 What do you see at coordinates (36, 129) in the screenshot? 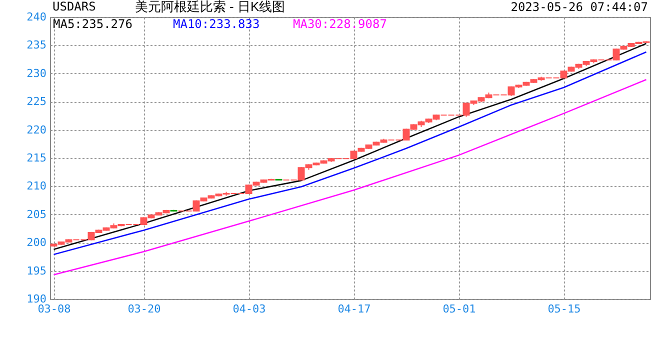
I see `y-tick-label: 220` at bounding box center [36, 129].